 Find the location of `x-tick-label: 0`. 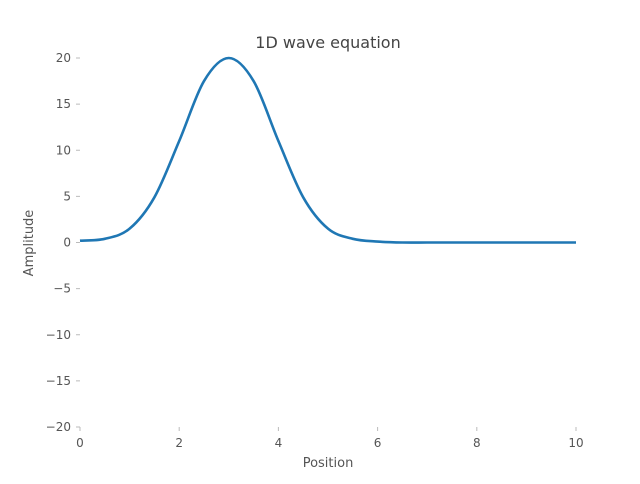

x-tick-label: 0 is located at coordinates (80, 443).